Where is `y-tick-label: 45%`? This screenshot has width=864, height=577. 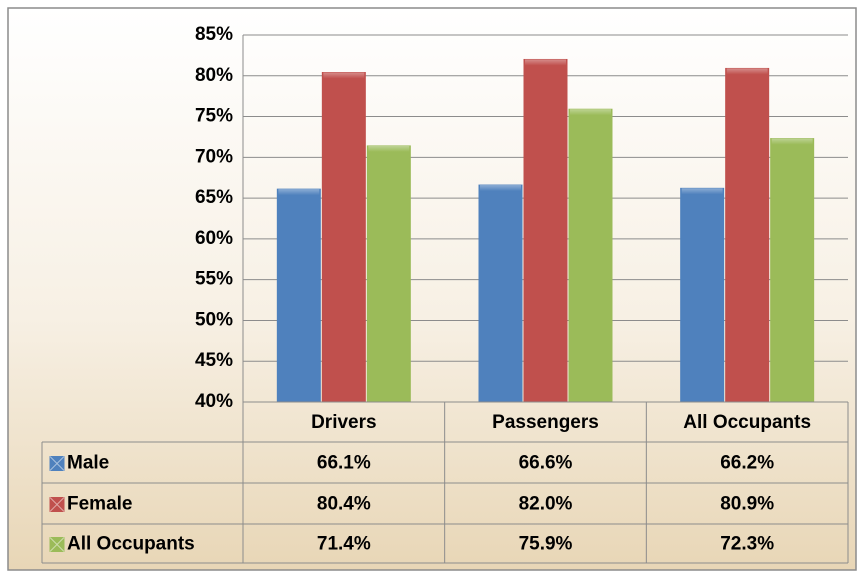
y-tick-label: 45% is located at coordinates (214, 360).